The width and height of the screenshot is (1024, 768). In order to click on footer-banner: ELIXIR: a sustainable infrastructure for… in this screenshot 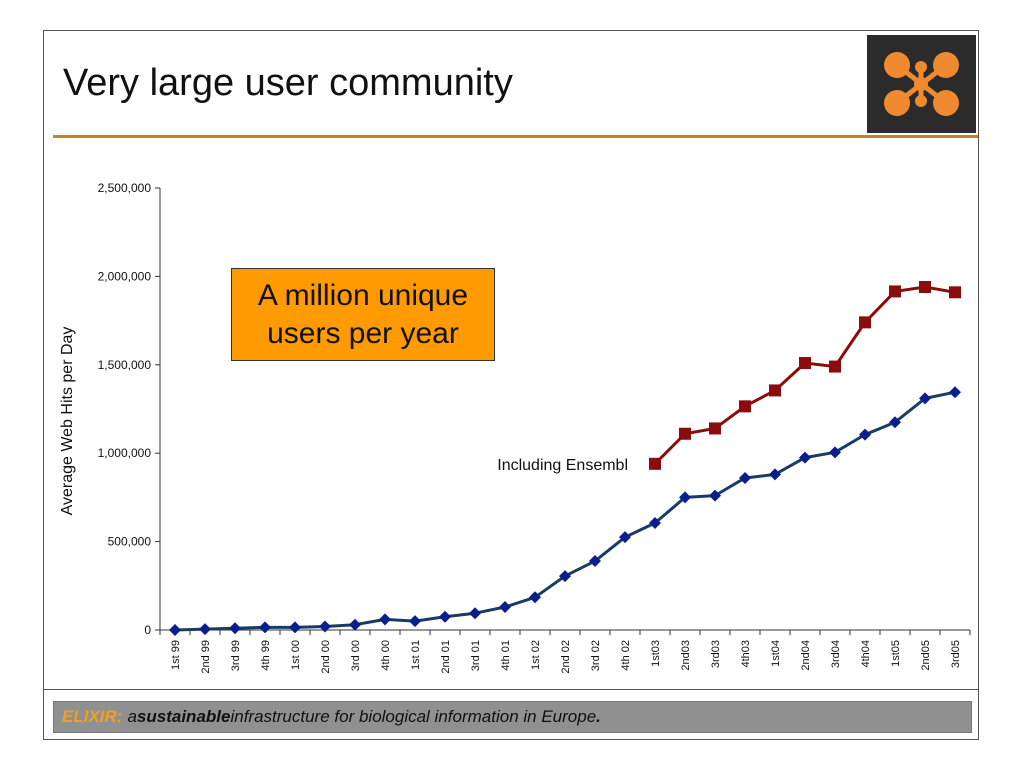, I will do `click(512, 717)`.